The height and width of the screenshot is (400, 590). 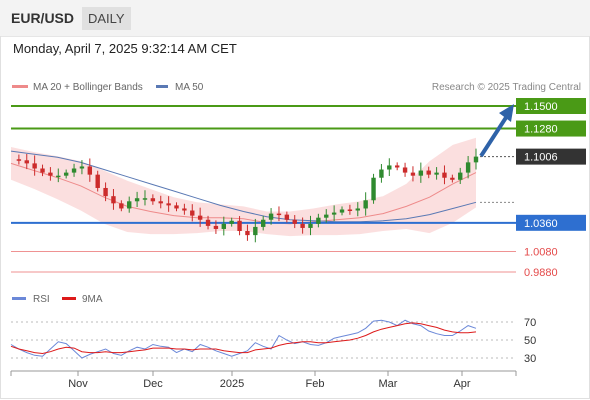 I want to click on rsi-tick-label: 70, so click(x=530, y=323).